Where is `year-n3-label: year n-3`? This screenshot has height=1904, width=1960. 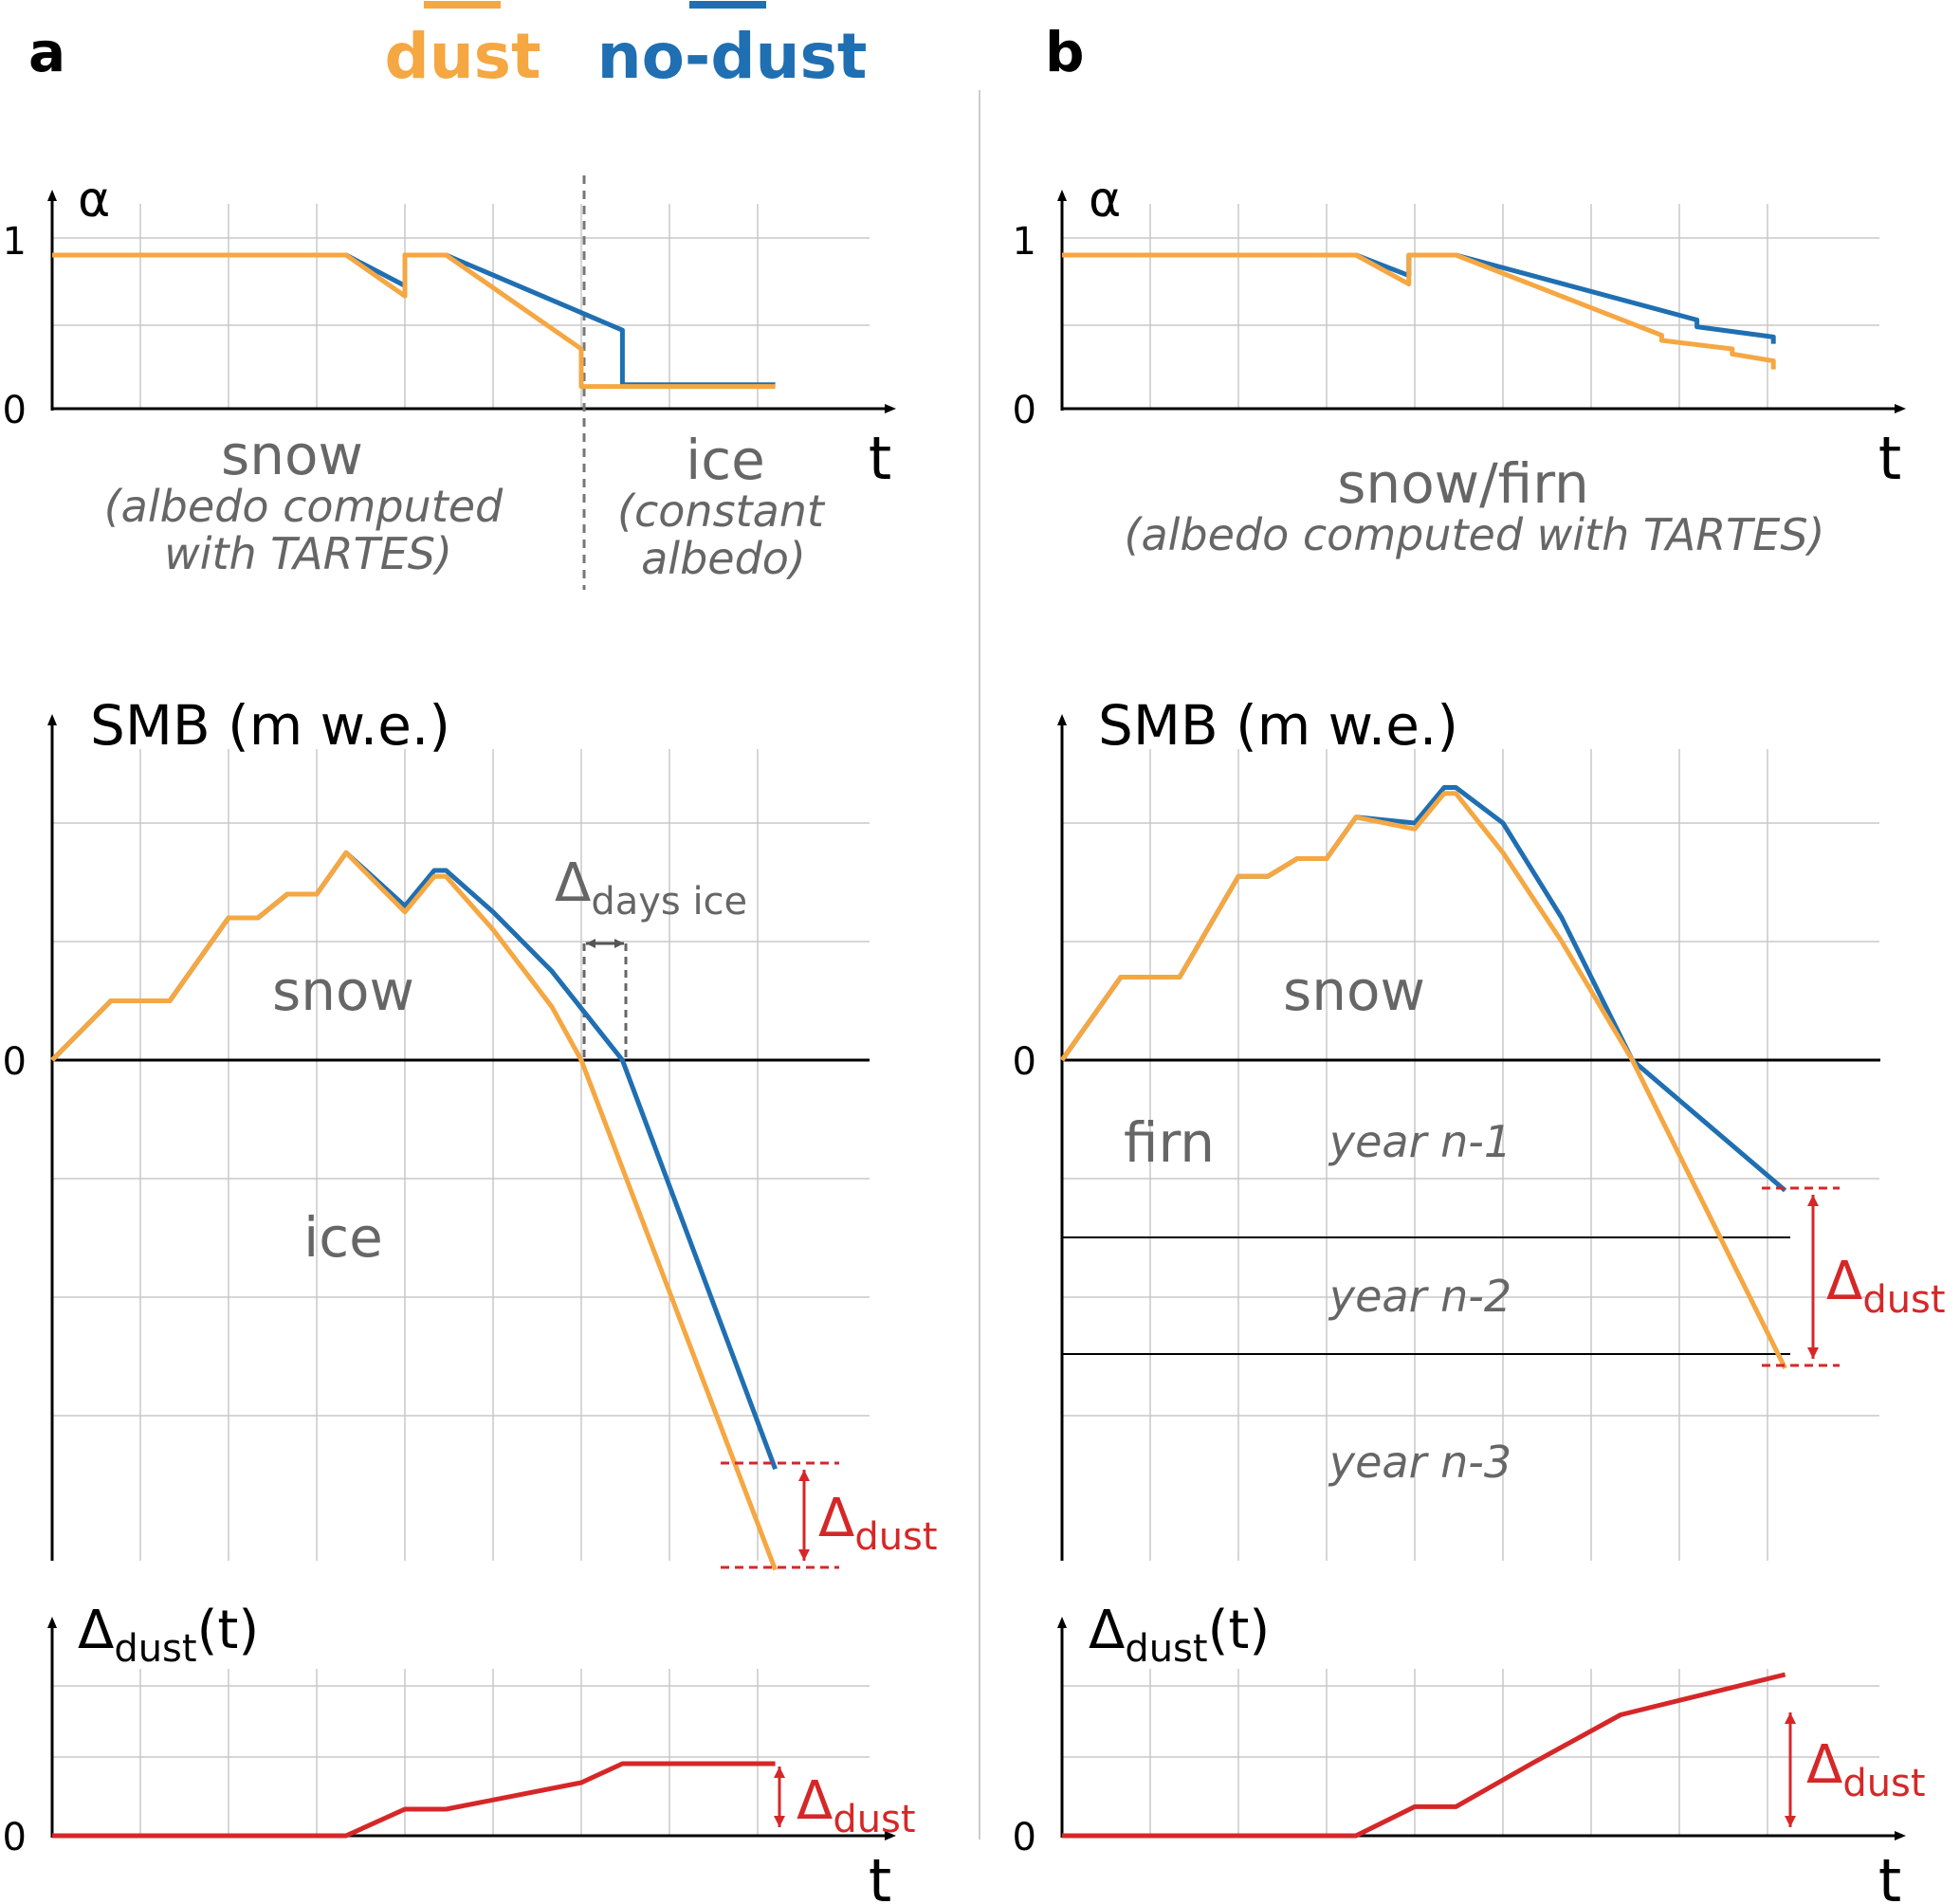 year-n3-label: year n-3 is located at coordinates (1419, 1462).